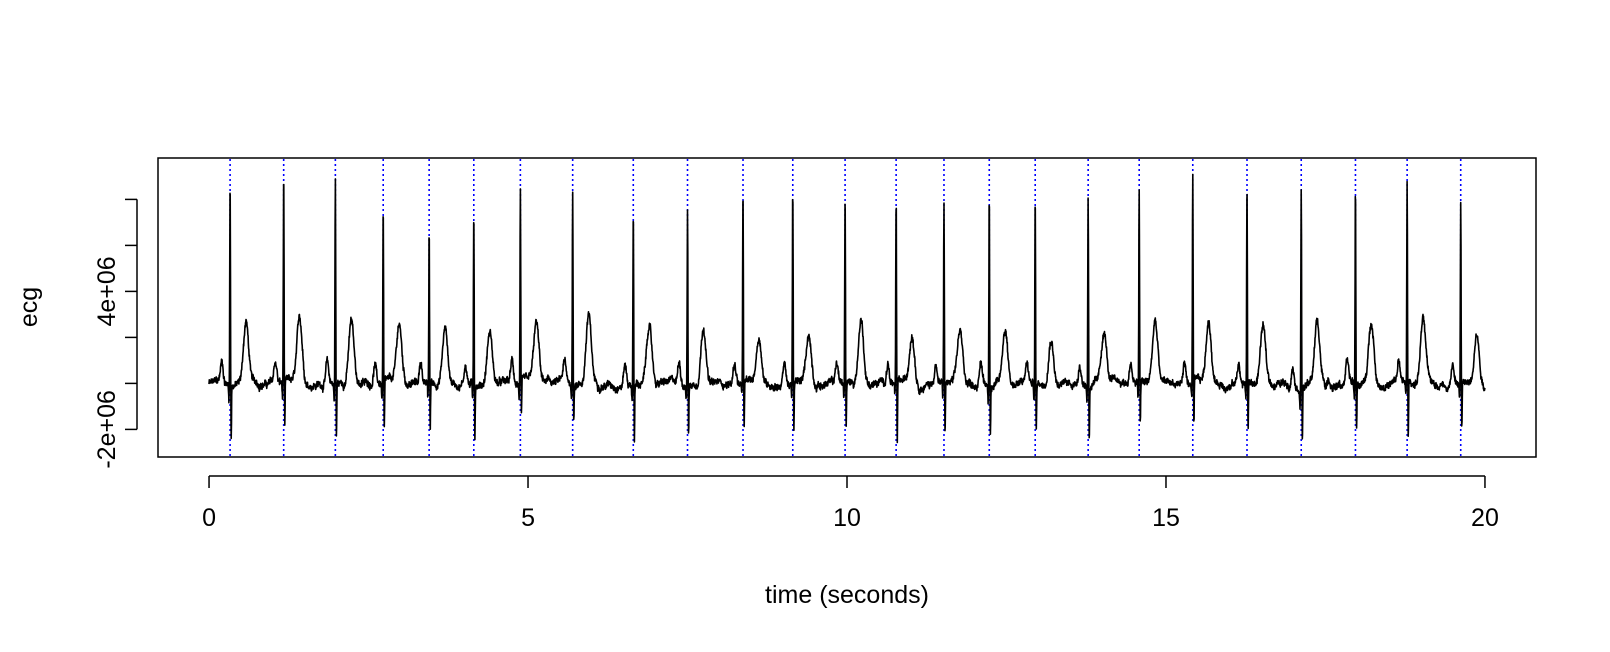  I want to click on x-tick-label: 20, so click(1485, 518).